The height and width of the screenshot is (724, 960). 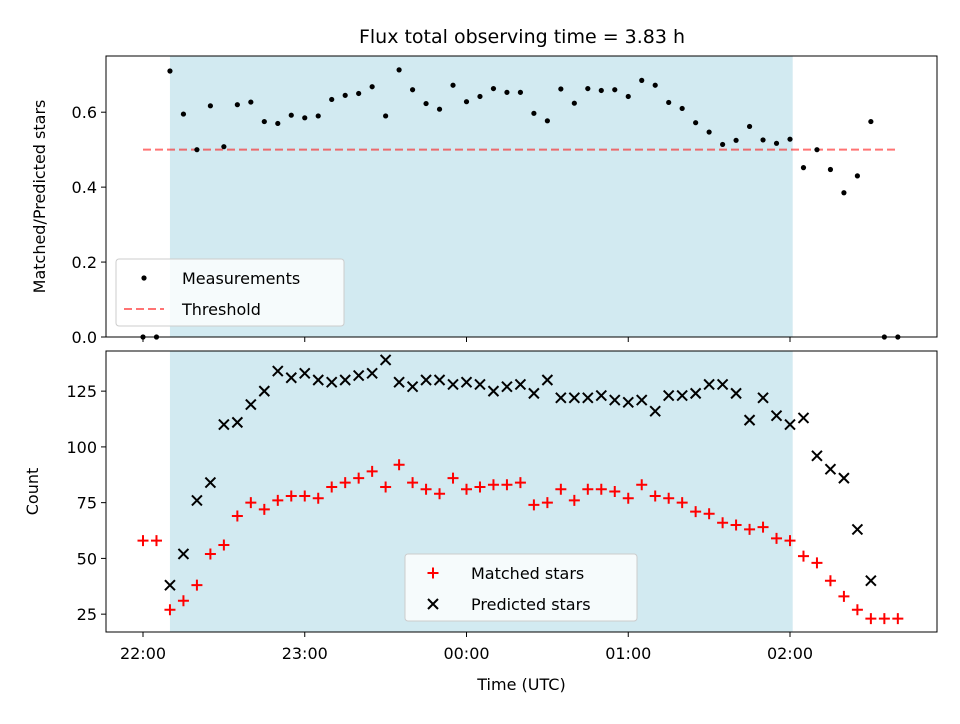 What do you see at coordinates (84, 187) in the screenshot?
I see `y-tick-label: 0.4` at bounding box center [84, 187].